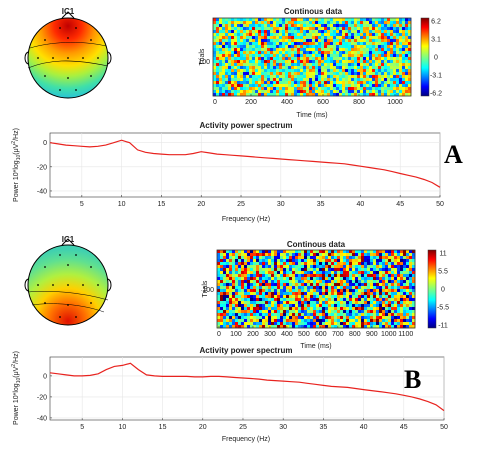 Image resolution: width=480 pixels, height=452 pixels. I want to click on topo-map-head, so click(68, 282).